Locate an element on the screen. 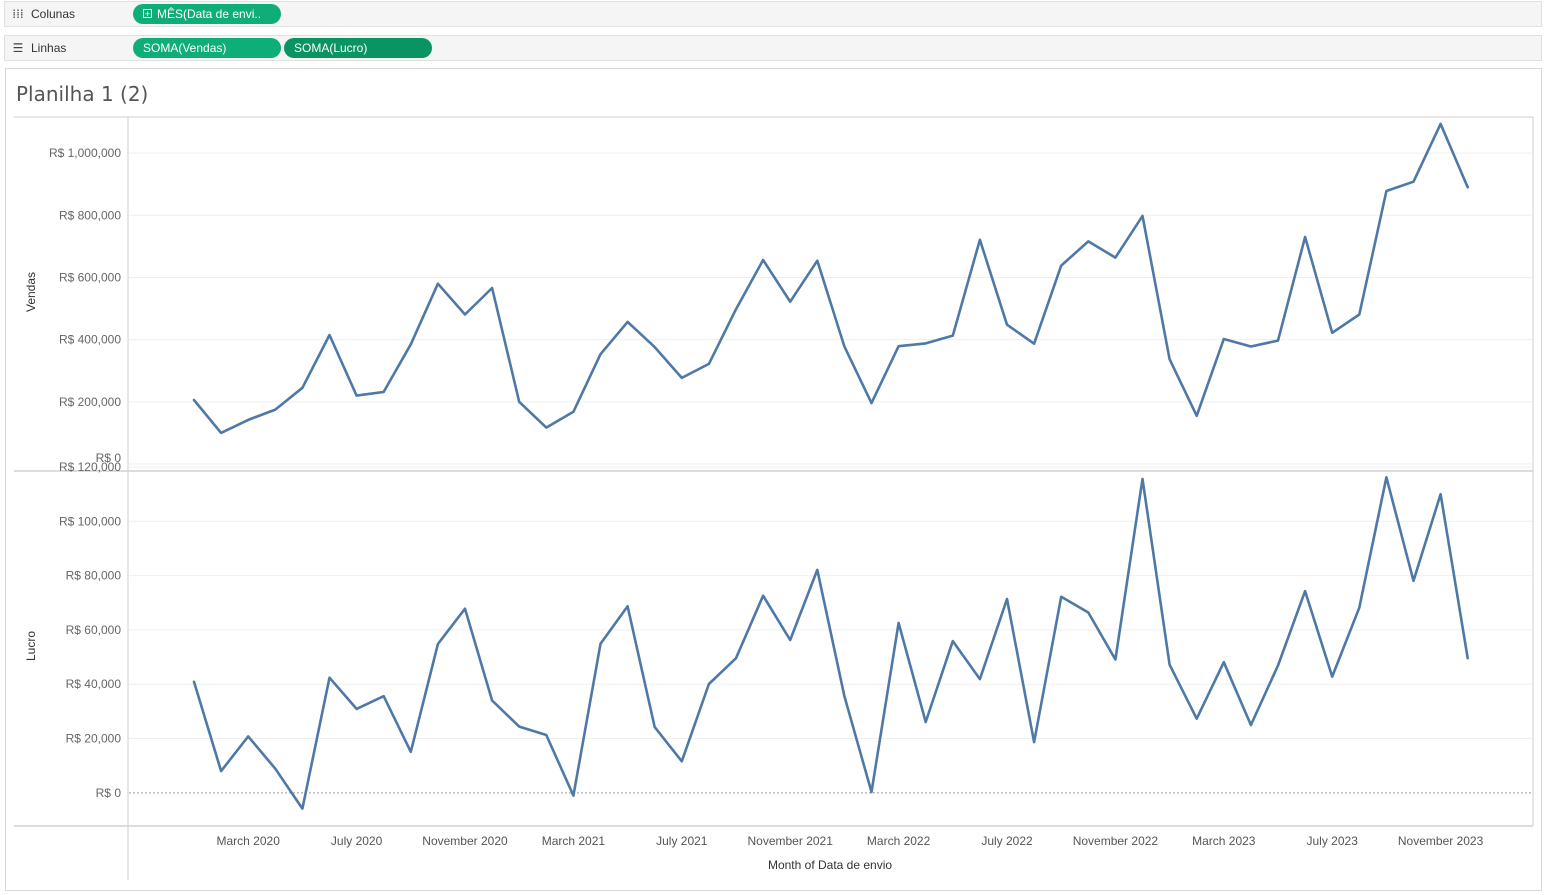  columns-label: Colunas is located at coordinates (53, 14).